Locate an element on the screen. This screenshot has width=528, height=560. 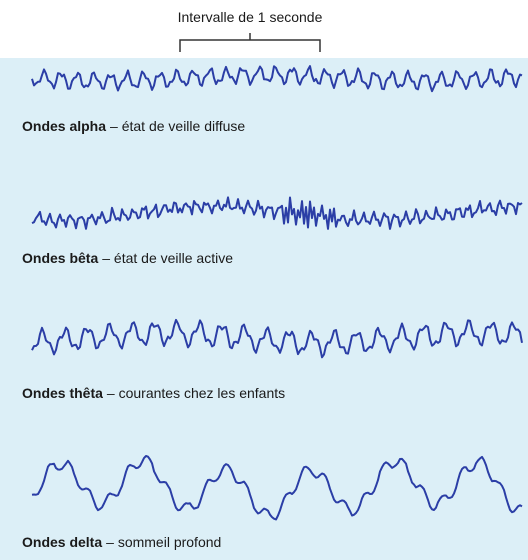
interval-label: Intervalle de 1 seconde is located at coordinates (250, 17).